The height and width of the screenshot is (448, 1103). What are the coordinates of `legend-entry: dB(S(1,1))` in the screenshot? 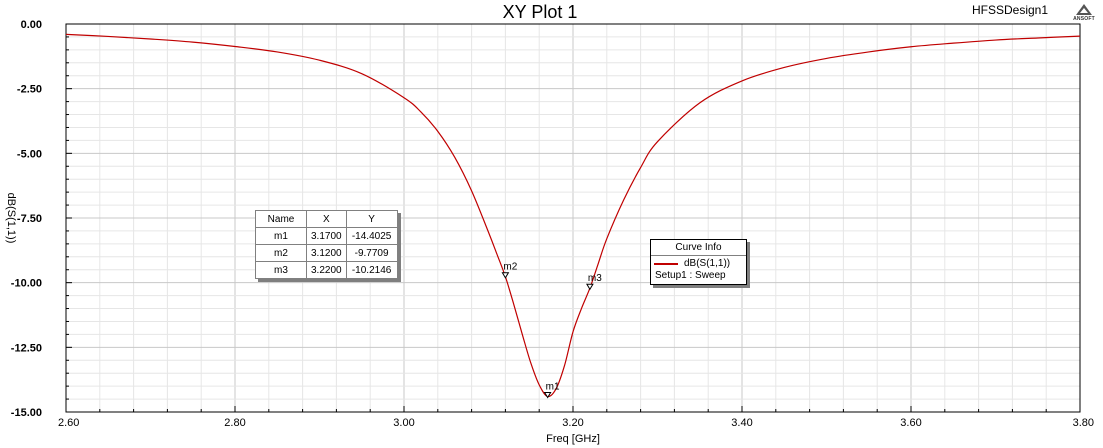 It's located at (698, 262).